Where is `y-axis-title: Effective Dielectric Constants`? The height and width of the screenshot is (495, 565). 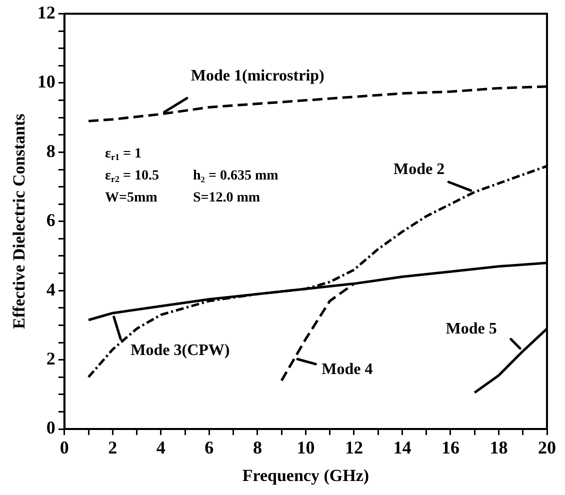
y-axis-title: Effective Dielectric Constants is located at coordinates (19, 221).